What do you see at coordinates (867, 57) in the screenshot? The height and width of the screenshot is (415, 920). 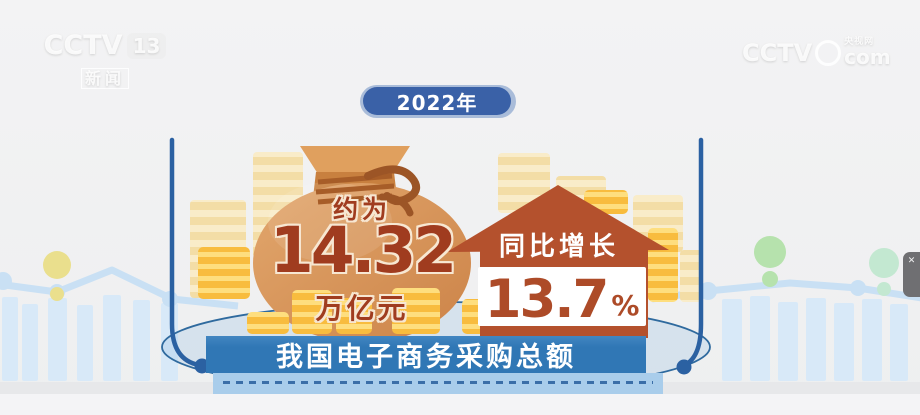 I see `watermark-domain: com` at bounding box center [867, 57].